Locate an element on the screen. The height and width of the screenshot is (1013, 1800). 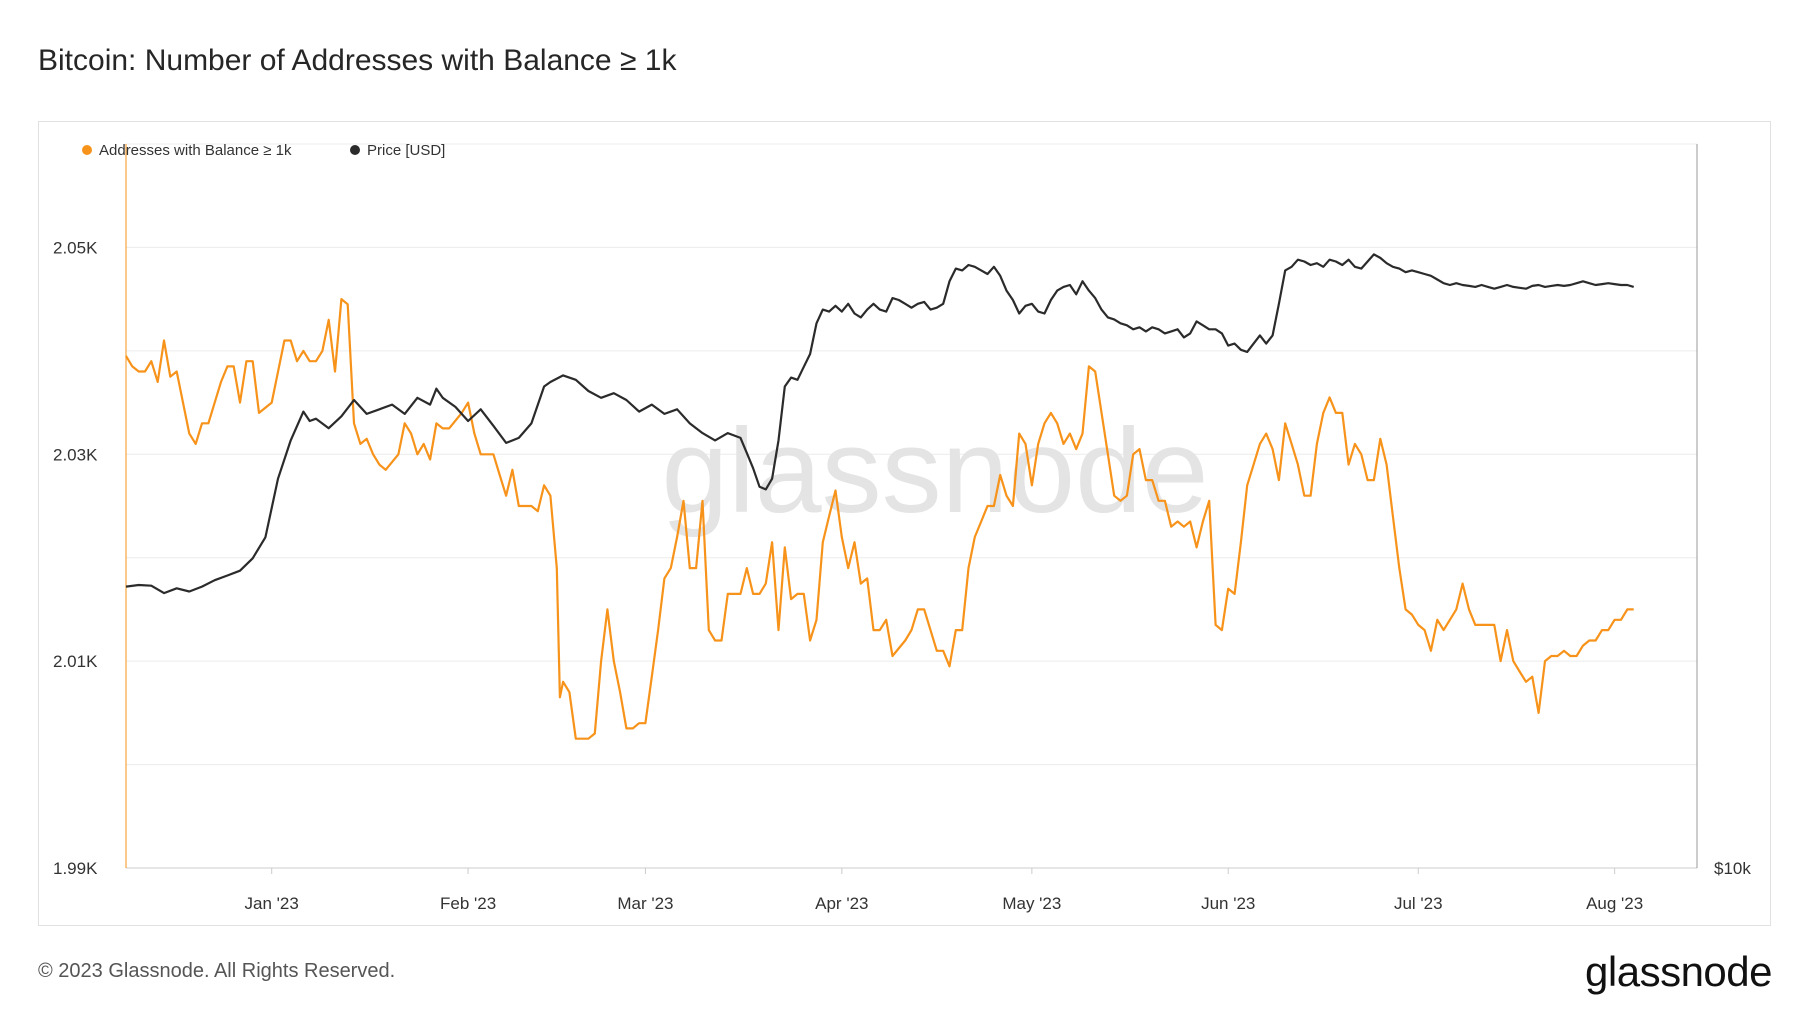
y2-tick-label: $10k is located at coordinates (1732, 868).